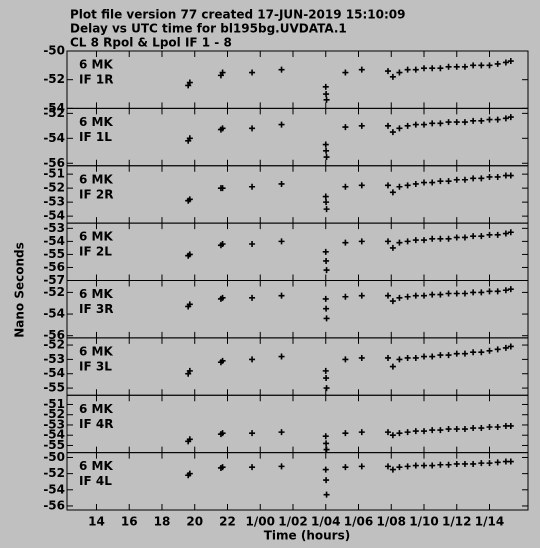 This screenshot has height=548, width=540. I want to click on panel-label: IF 1L, so click(95, 137).